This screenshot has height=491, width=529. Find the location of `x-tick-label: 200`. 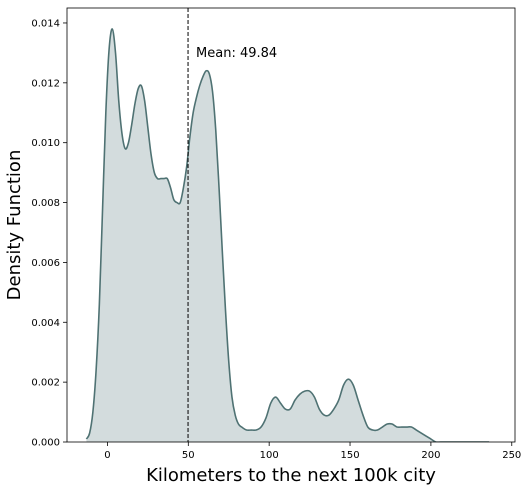

x-tick-label: 200 is located at coordinates (430, 455).